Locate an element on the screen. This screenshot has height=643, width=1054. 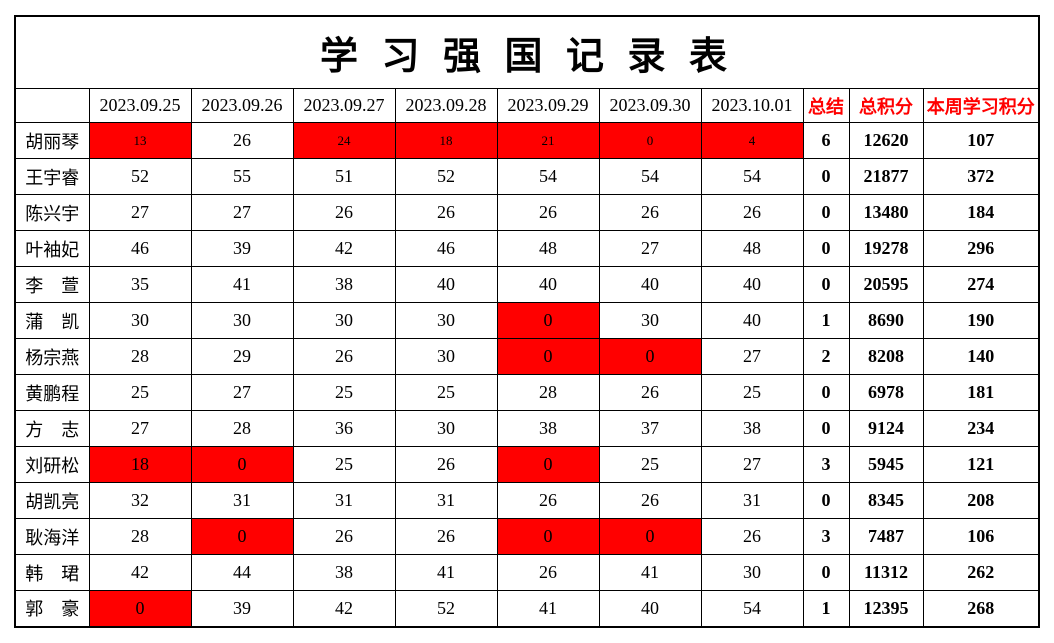
day-score-cell: 24 is located at coordinates (344, 140).